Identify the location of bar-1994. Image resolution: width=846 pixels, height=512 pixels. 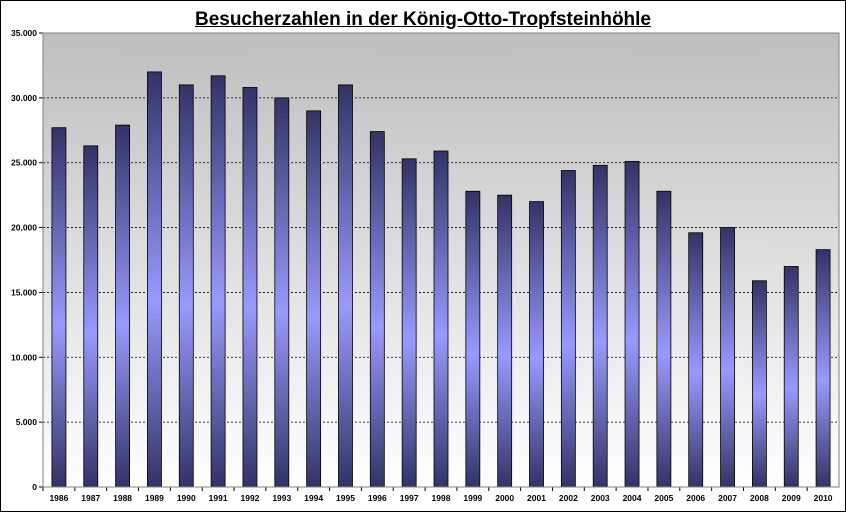
(314, 299).